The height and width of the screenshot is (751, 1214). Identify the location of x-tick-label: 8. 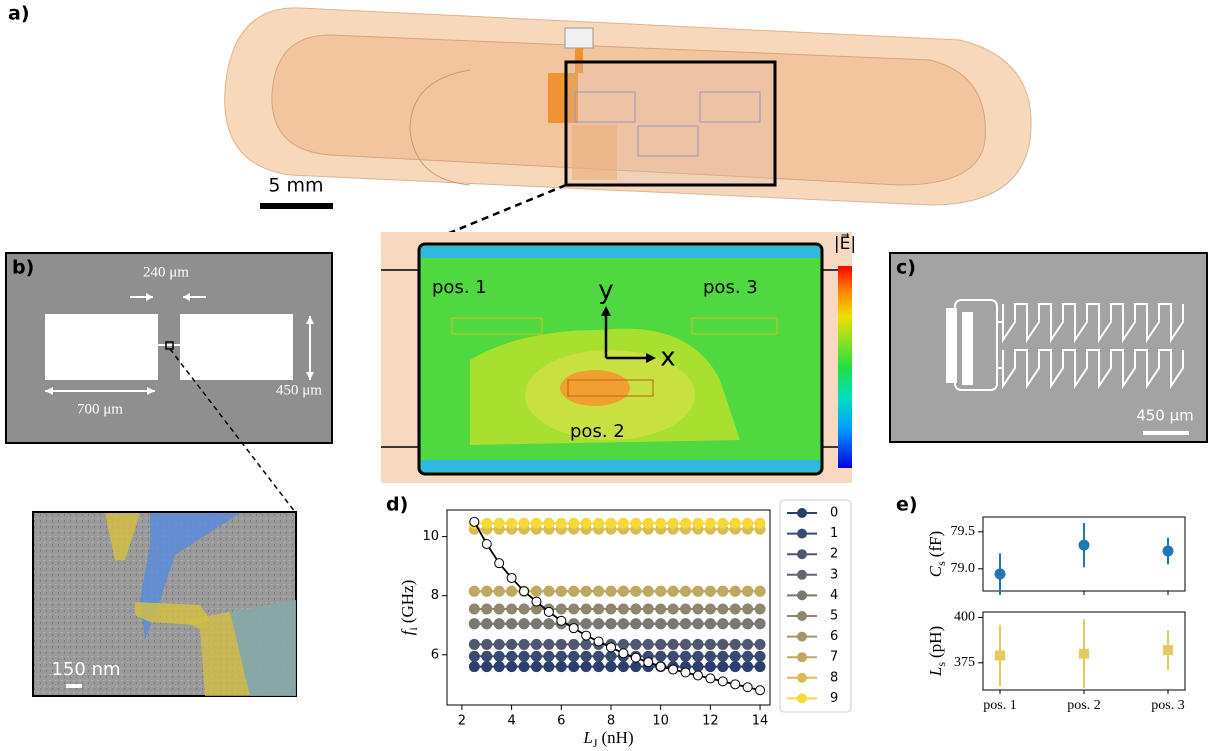
(611, 721).